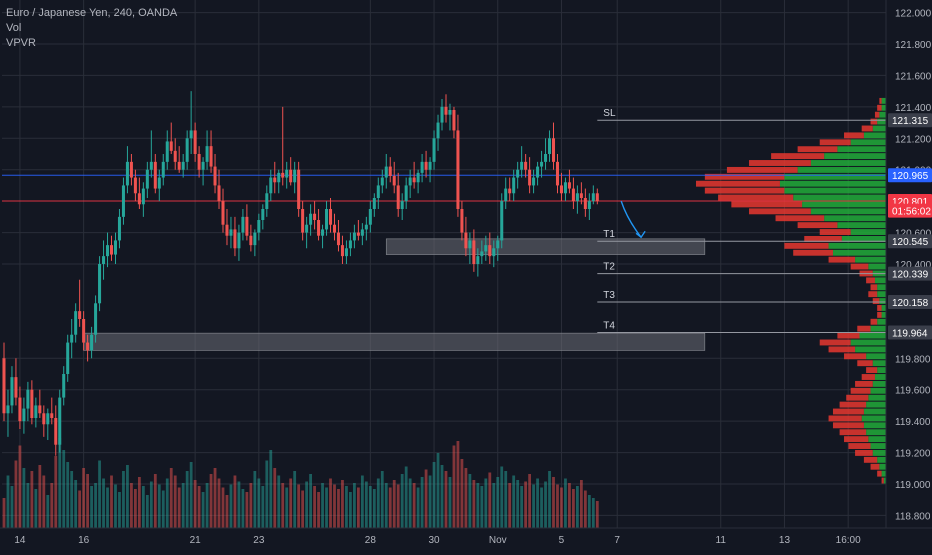 Image resolution: width=932 pixels, height=555 pixels. What do you see at coordinates (609, 295) in the screenshot?
I see `level-label-t3: T3` at bounding box center [609, 295].